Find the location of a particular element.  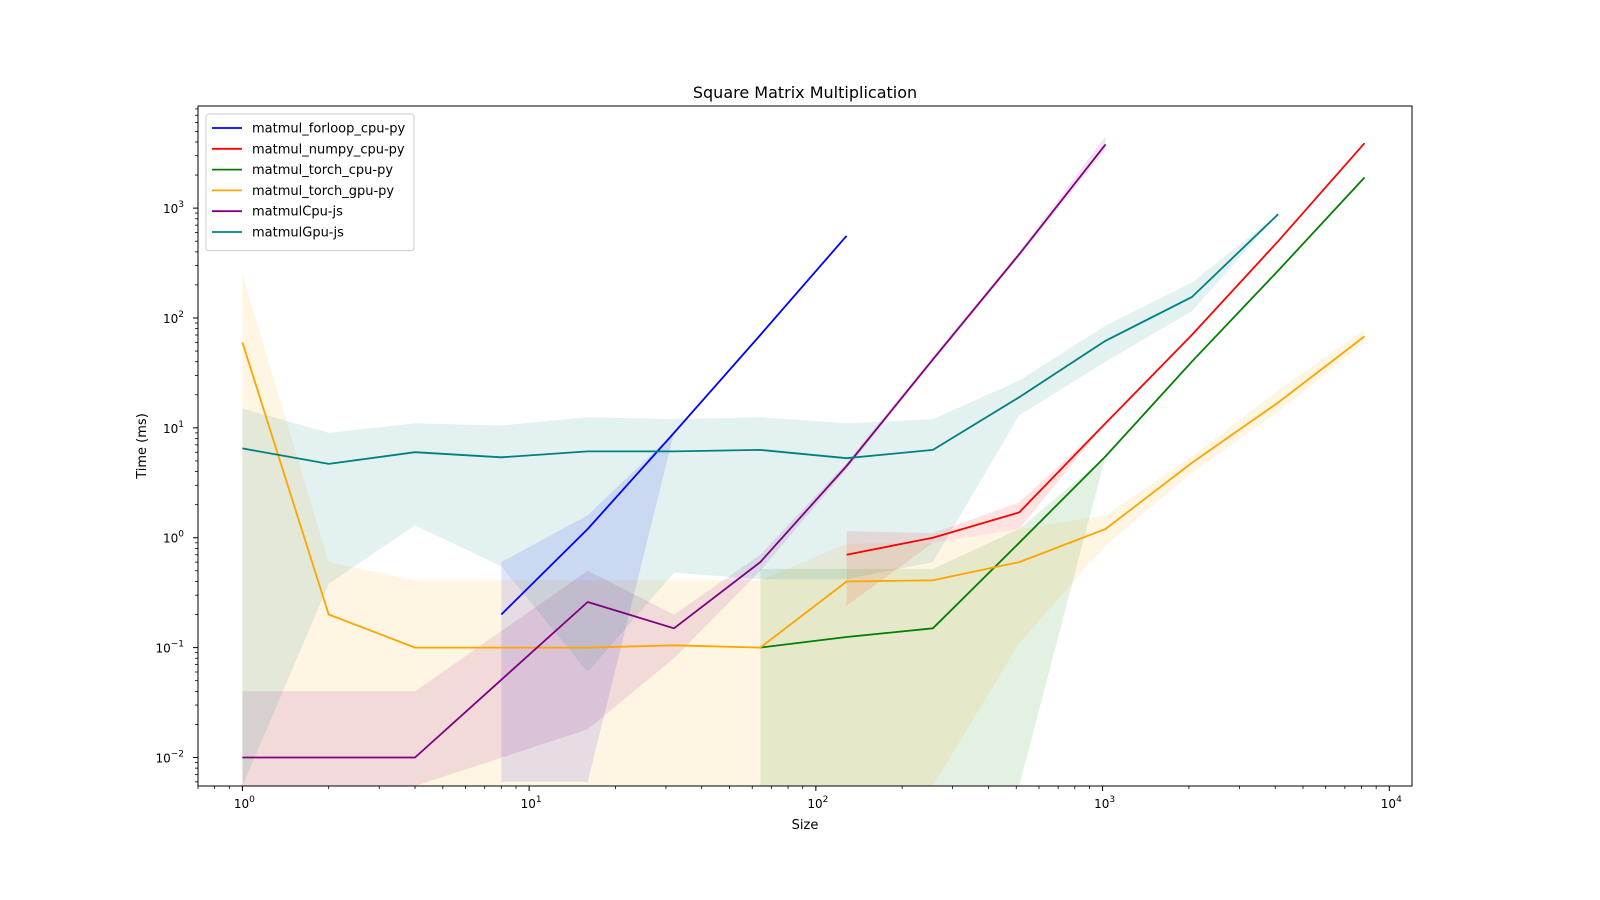

legend-label-matmul-numpy-cpu-py: matmul_numpy_cpu-py is located at coordinates (328, 149).